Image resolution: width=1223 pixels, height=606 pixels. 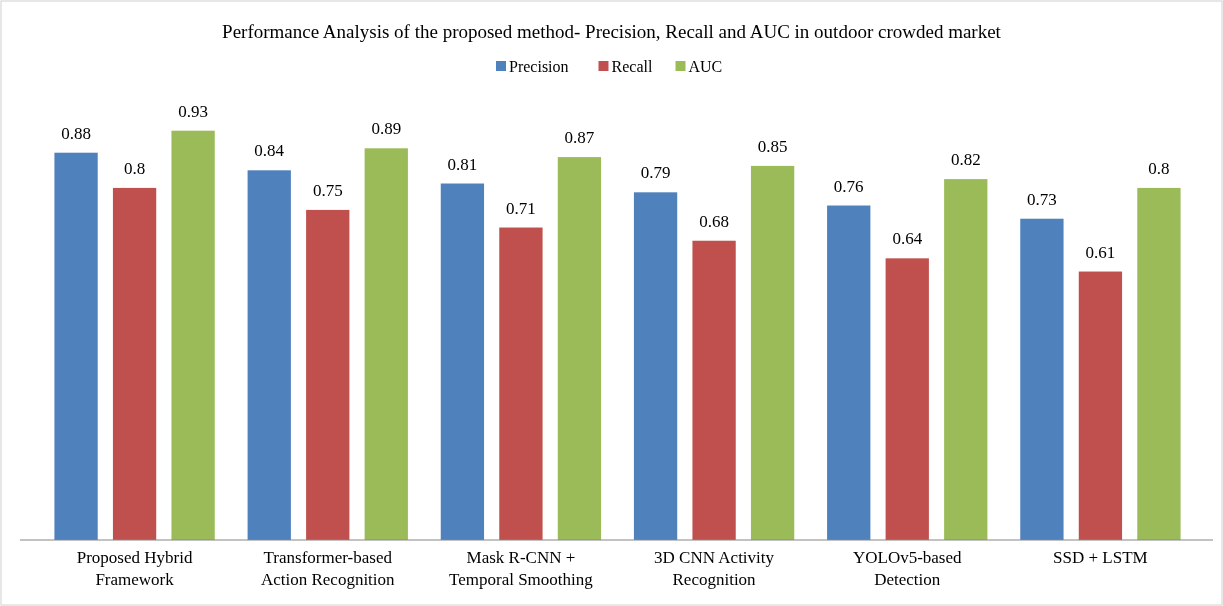 What do you see at coordinates (907, 239) in the screenshot?
I see `data-label: 0.64` at bounding box center [907, 239].